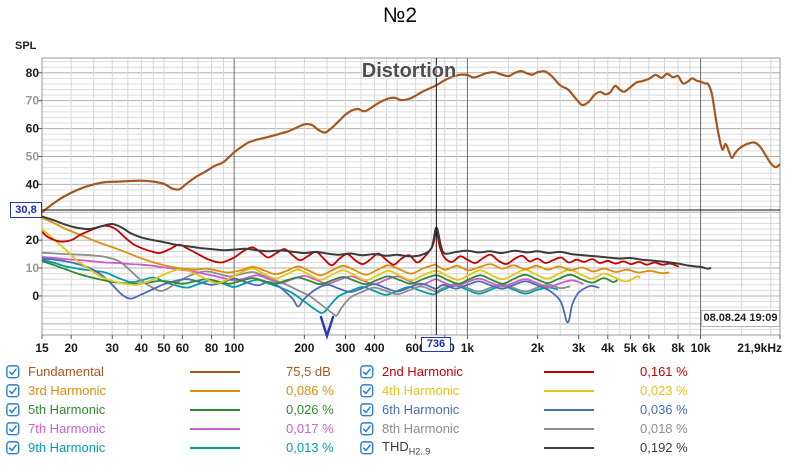 This screenshot has height=472, width=800. Describe the element at coordinates (345, 348) in the screenshot. I see `x-tick-label: 300` at that location.